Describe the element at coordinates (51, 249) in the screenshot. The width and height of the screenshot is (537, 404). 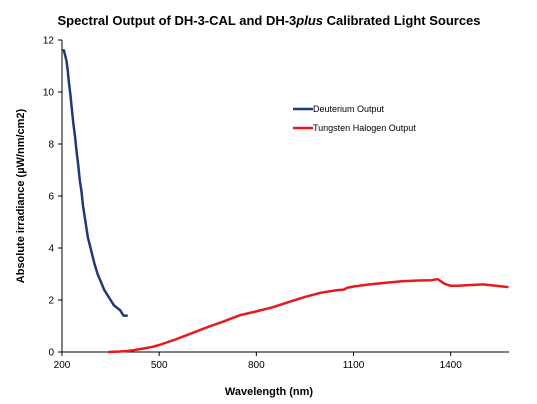
I see `y-tick-label: 4` at that location.